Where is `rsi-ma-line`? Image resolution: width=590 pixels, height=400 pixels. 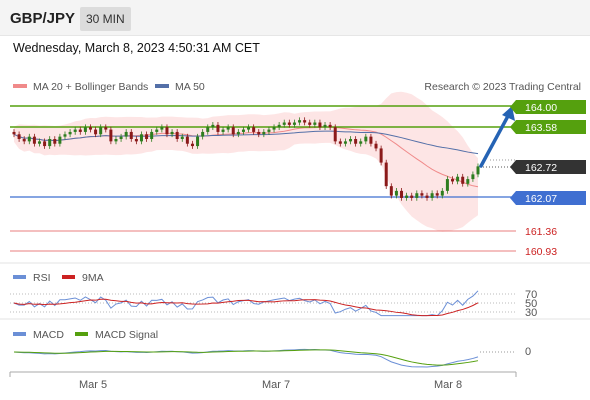
rsi-ma-line is located at coordinates (246, 307).